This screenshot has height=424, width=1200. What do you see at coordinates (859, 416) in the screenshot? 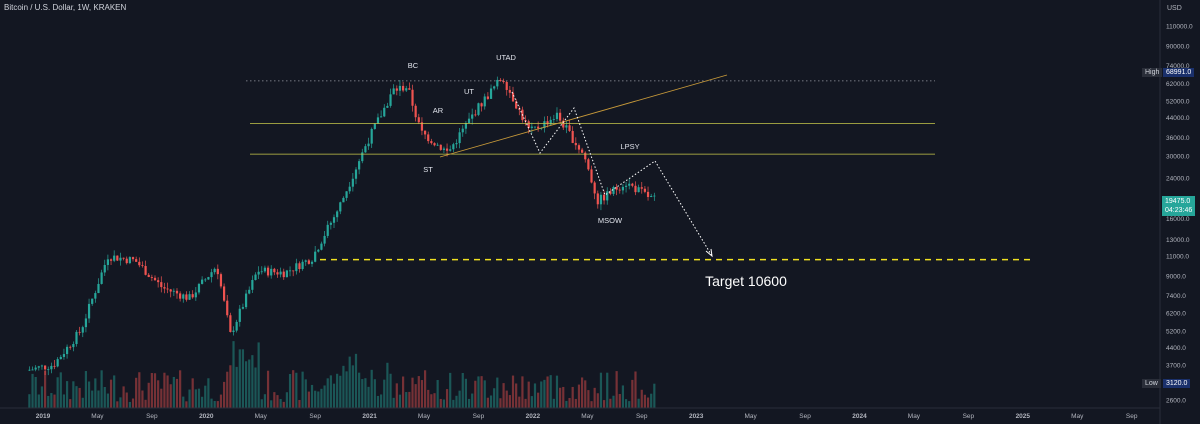
I see `time-tick-label: 2024` at bounding box center [859, 416].